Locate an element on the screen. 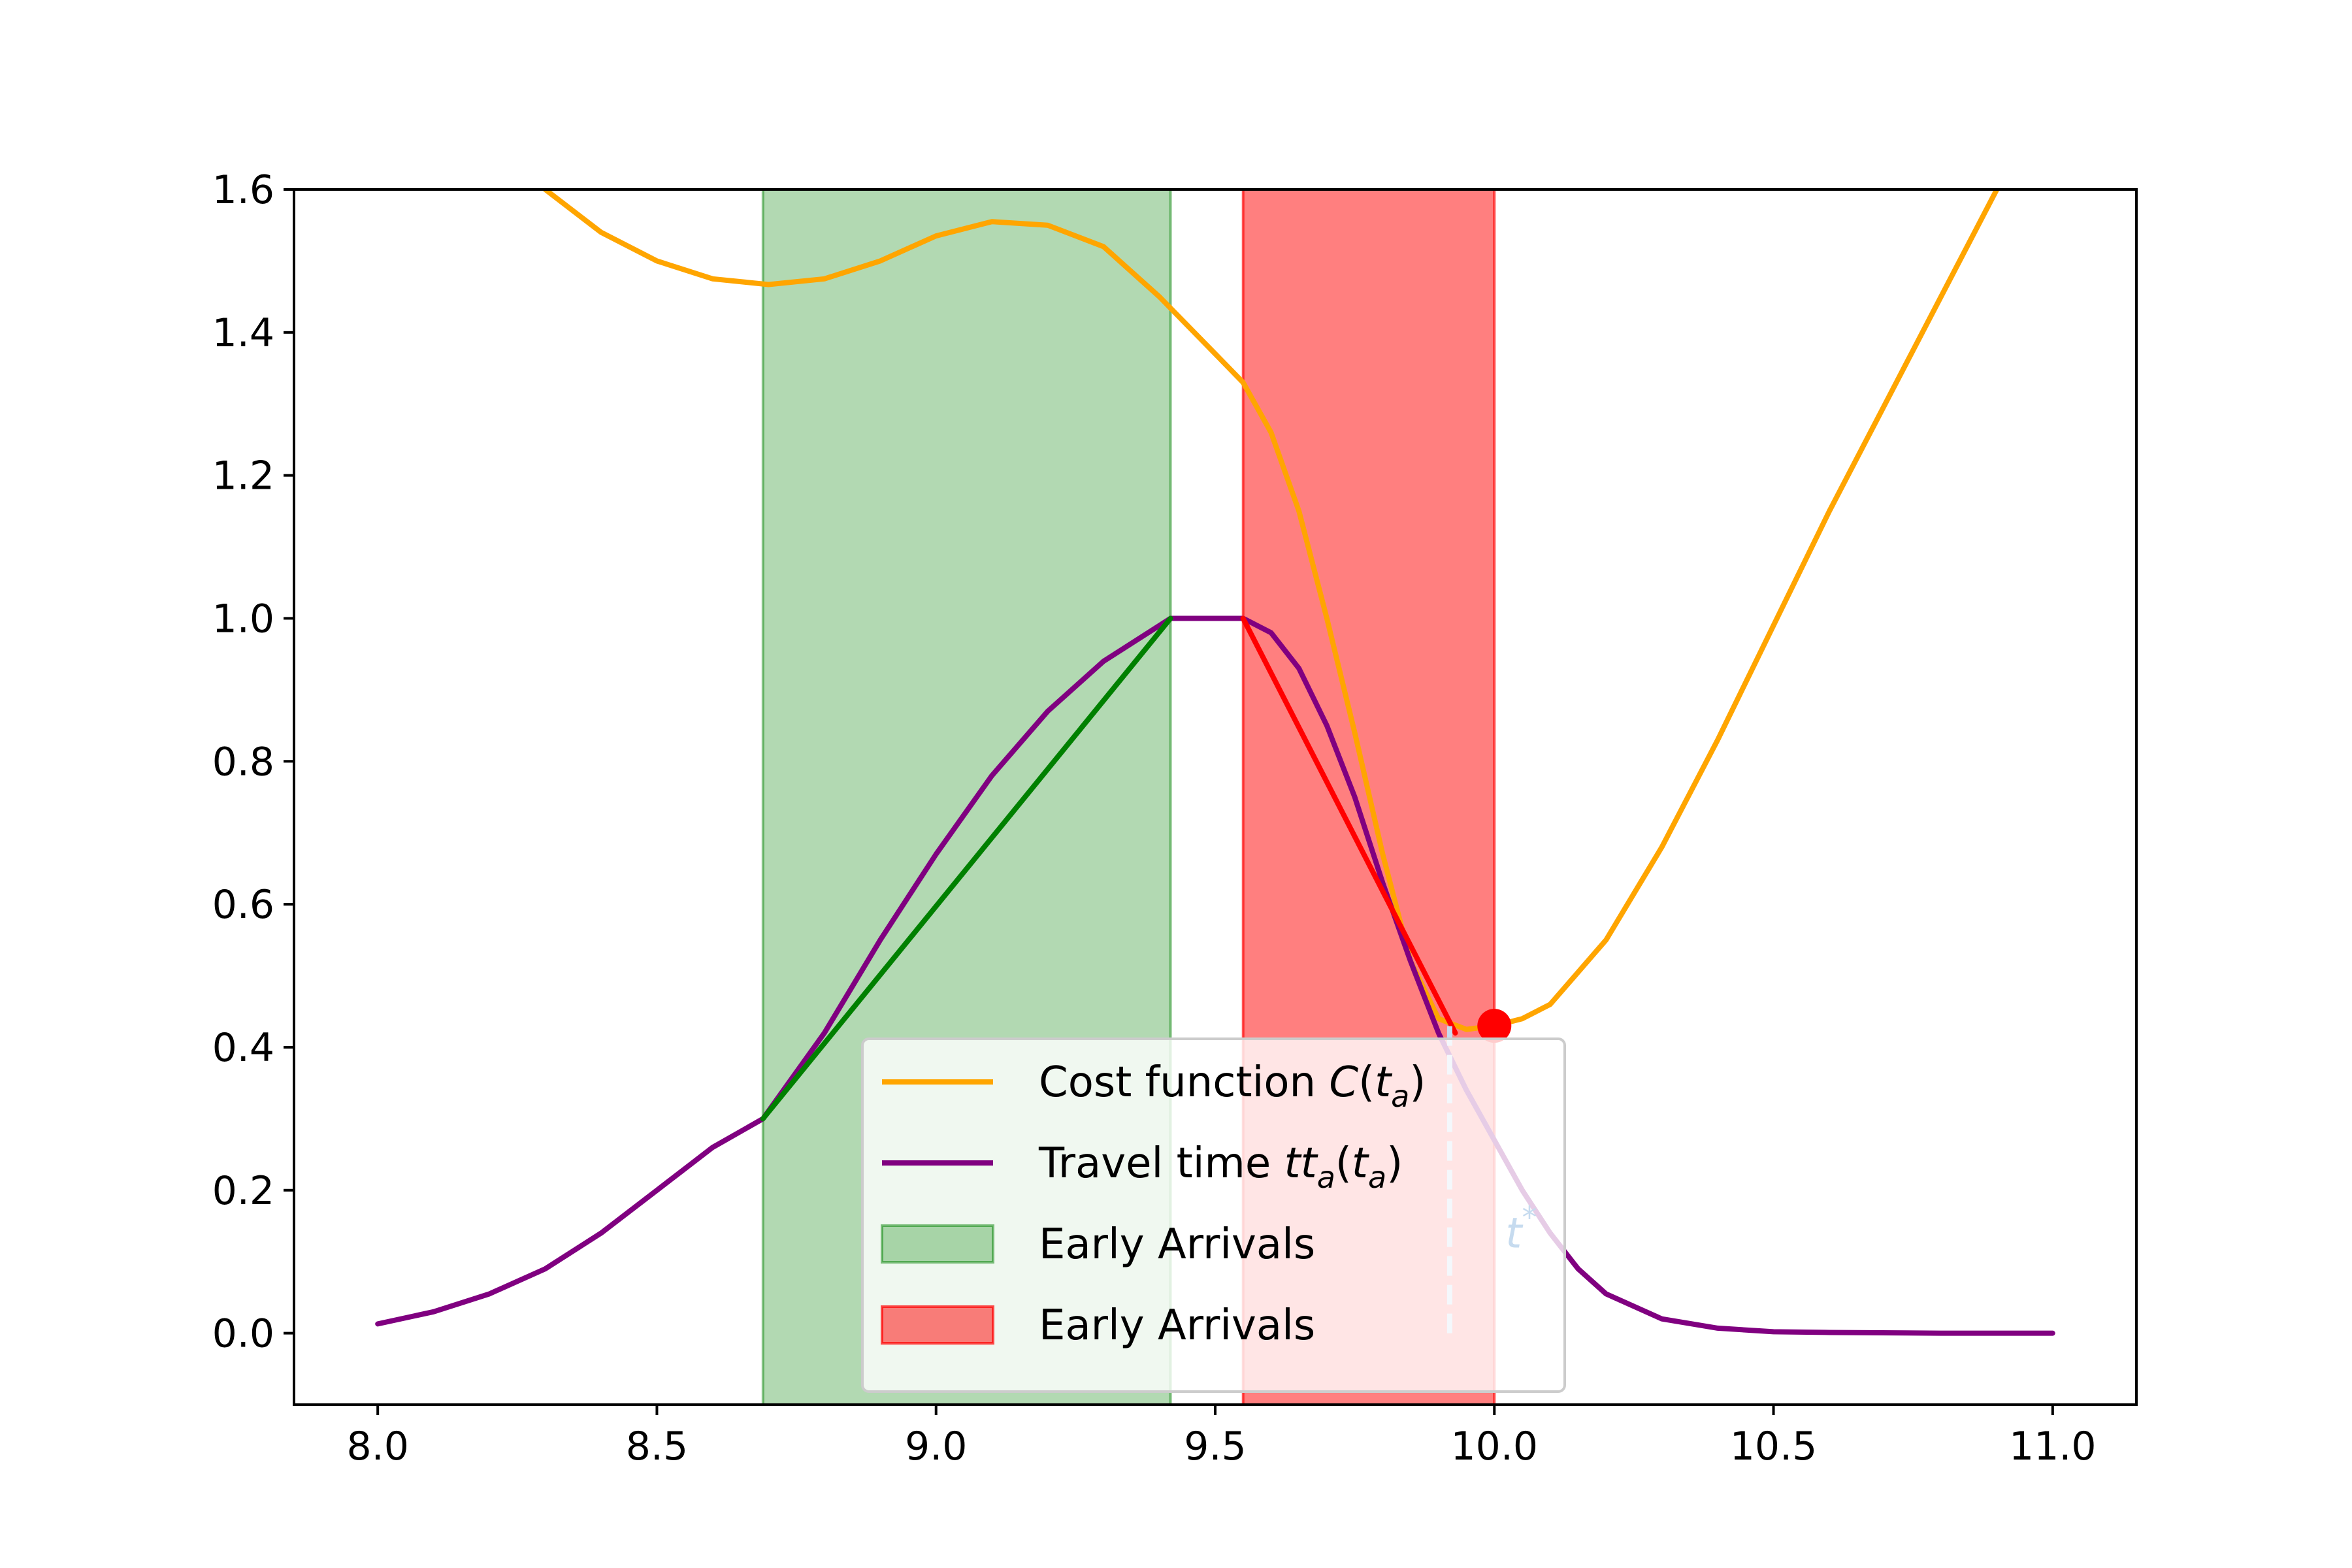 This screenshot has height=1568, width=2352. legend-box is located at coordinates (1213, 1215).